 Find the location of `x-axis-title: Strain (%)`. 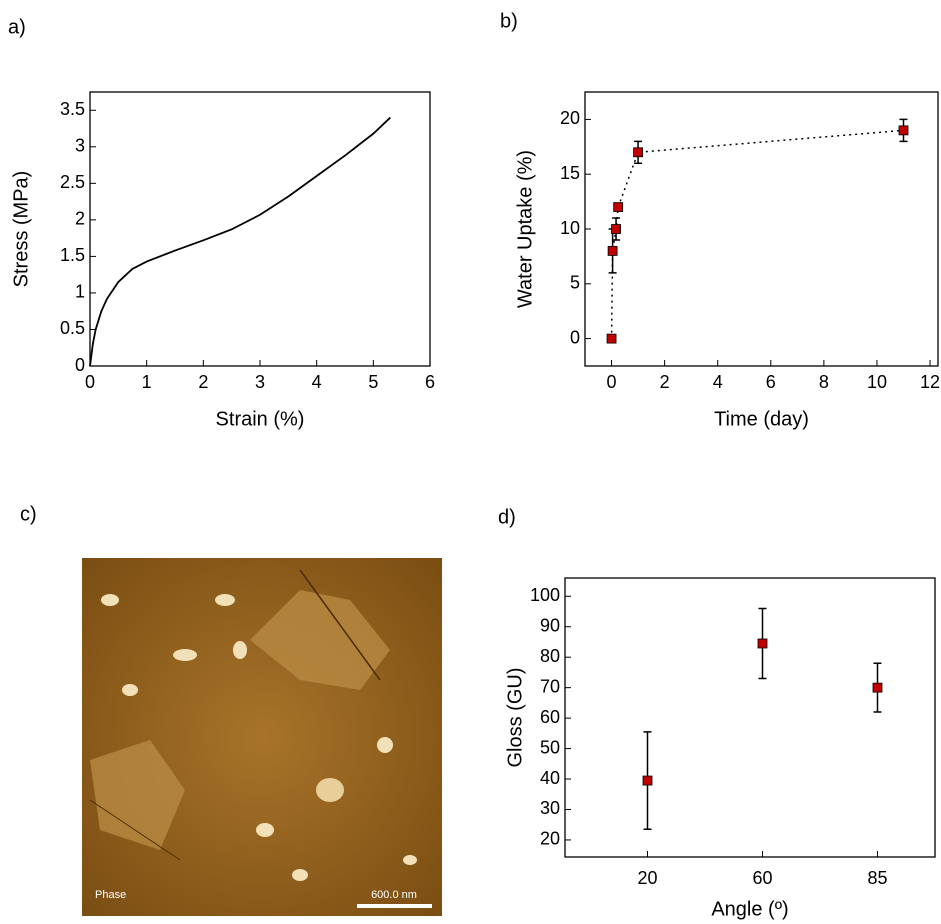

x-axis-title: Strain (%) is located at coordinates (260, 419).